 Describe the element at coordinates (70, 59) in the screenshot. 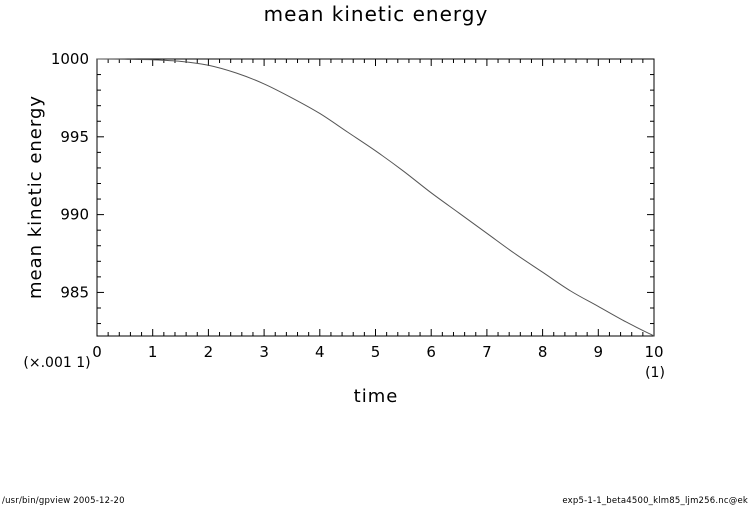

I see `y-tick-label: 1000` at that location.